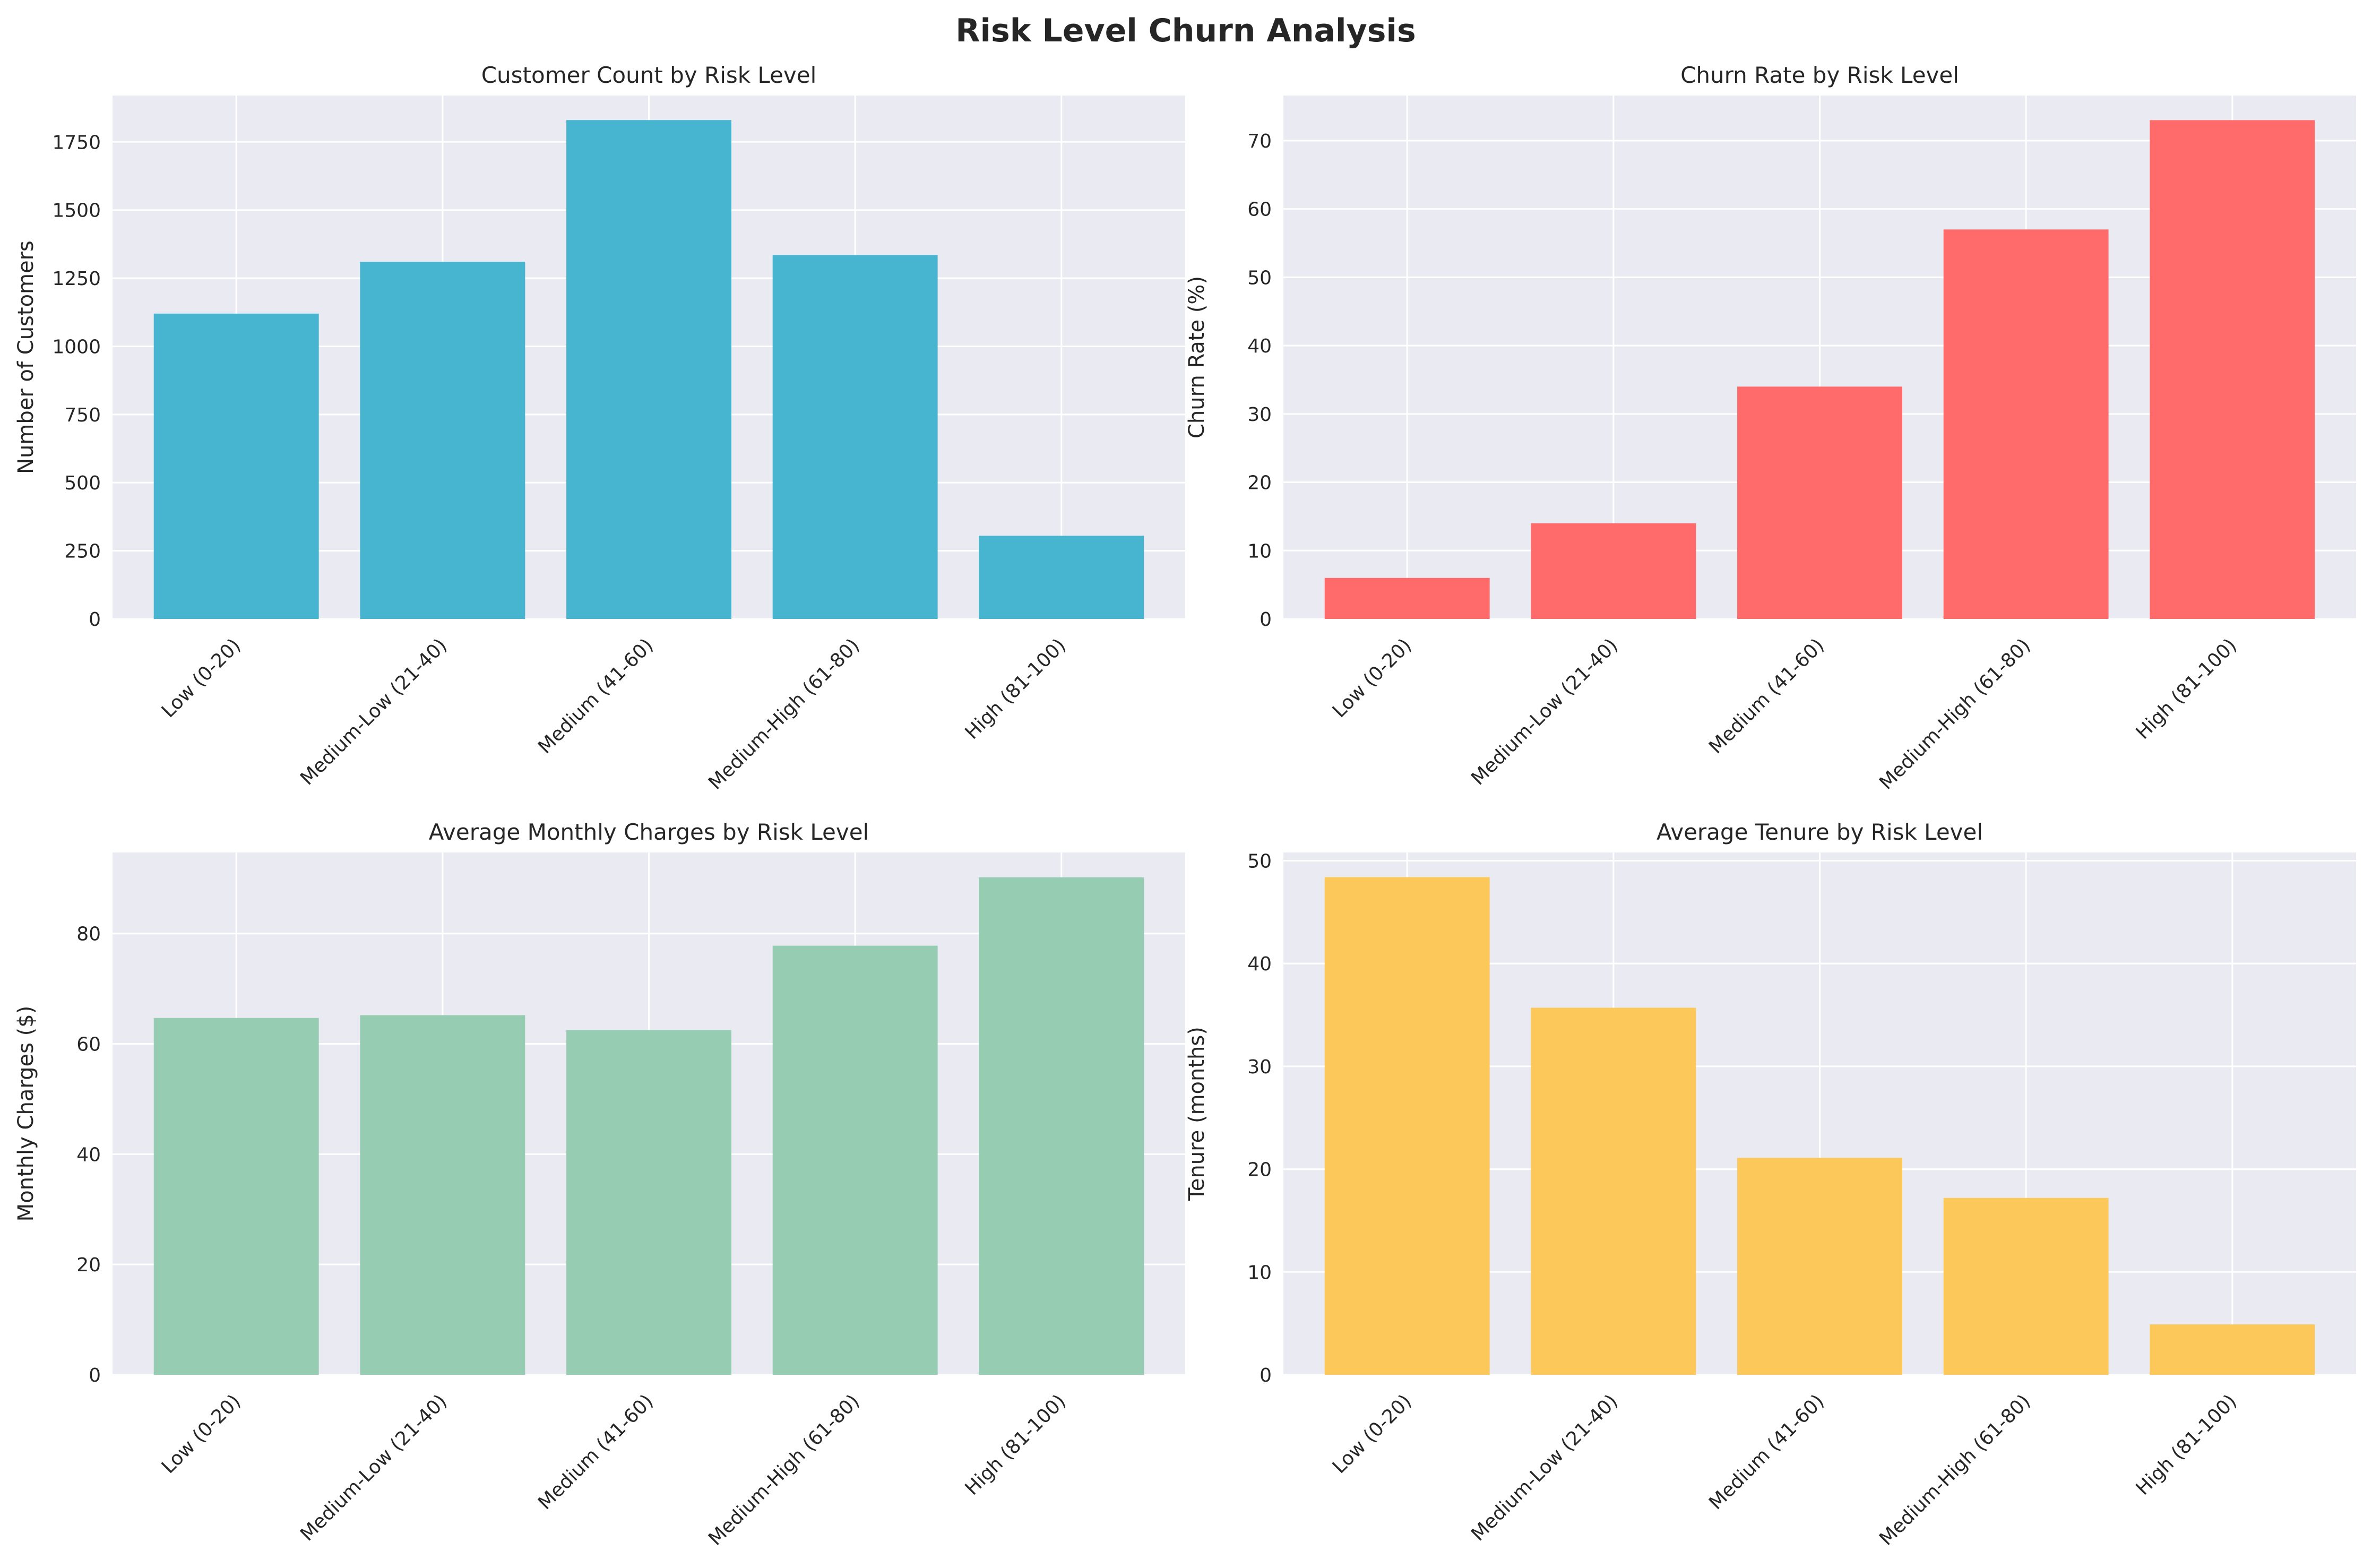  What do you see at coordinates (88, 1045) in the screenshot?
I see `monthly-charges-y-tick-label: 60` at bounding box center [88, 1045].